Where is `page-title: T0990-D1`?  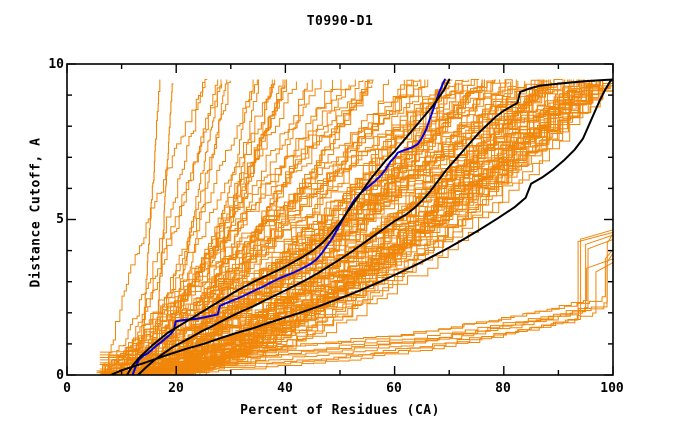 page-title: T0990-D1 is located at coordinates (340, 21).